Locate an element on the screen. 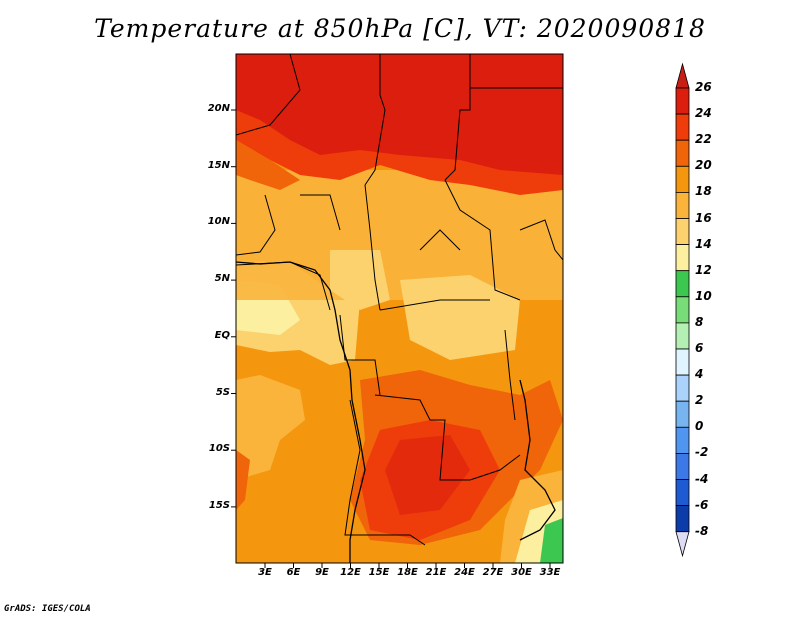  colorbar-label: -2 is located at coordinates (702, 452).